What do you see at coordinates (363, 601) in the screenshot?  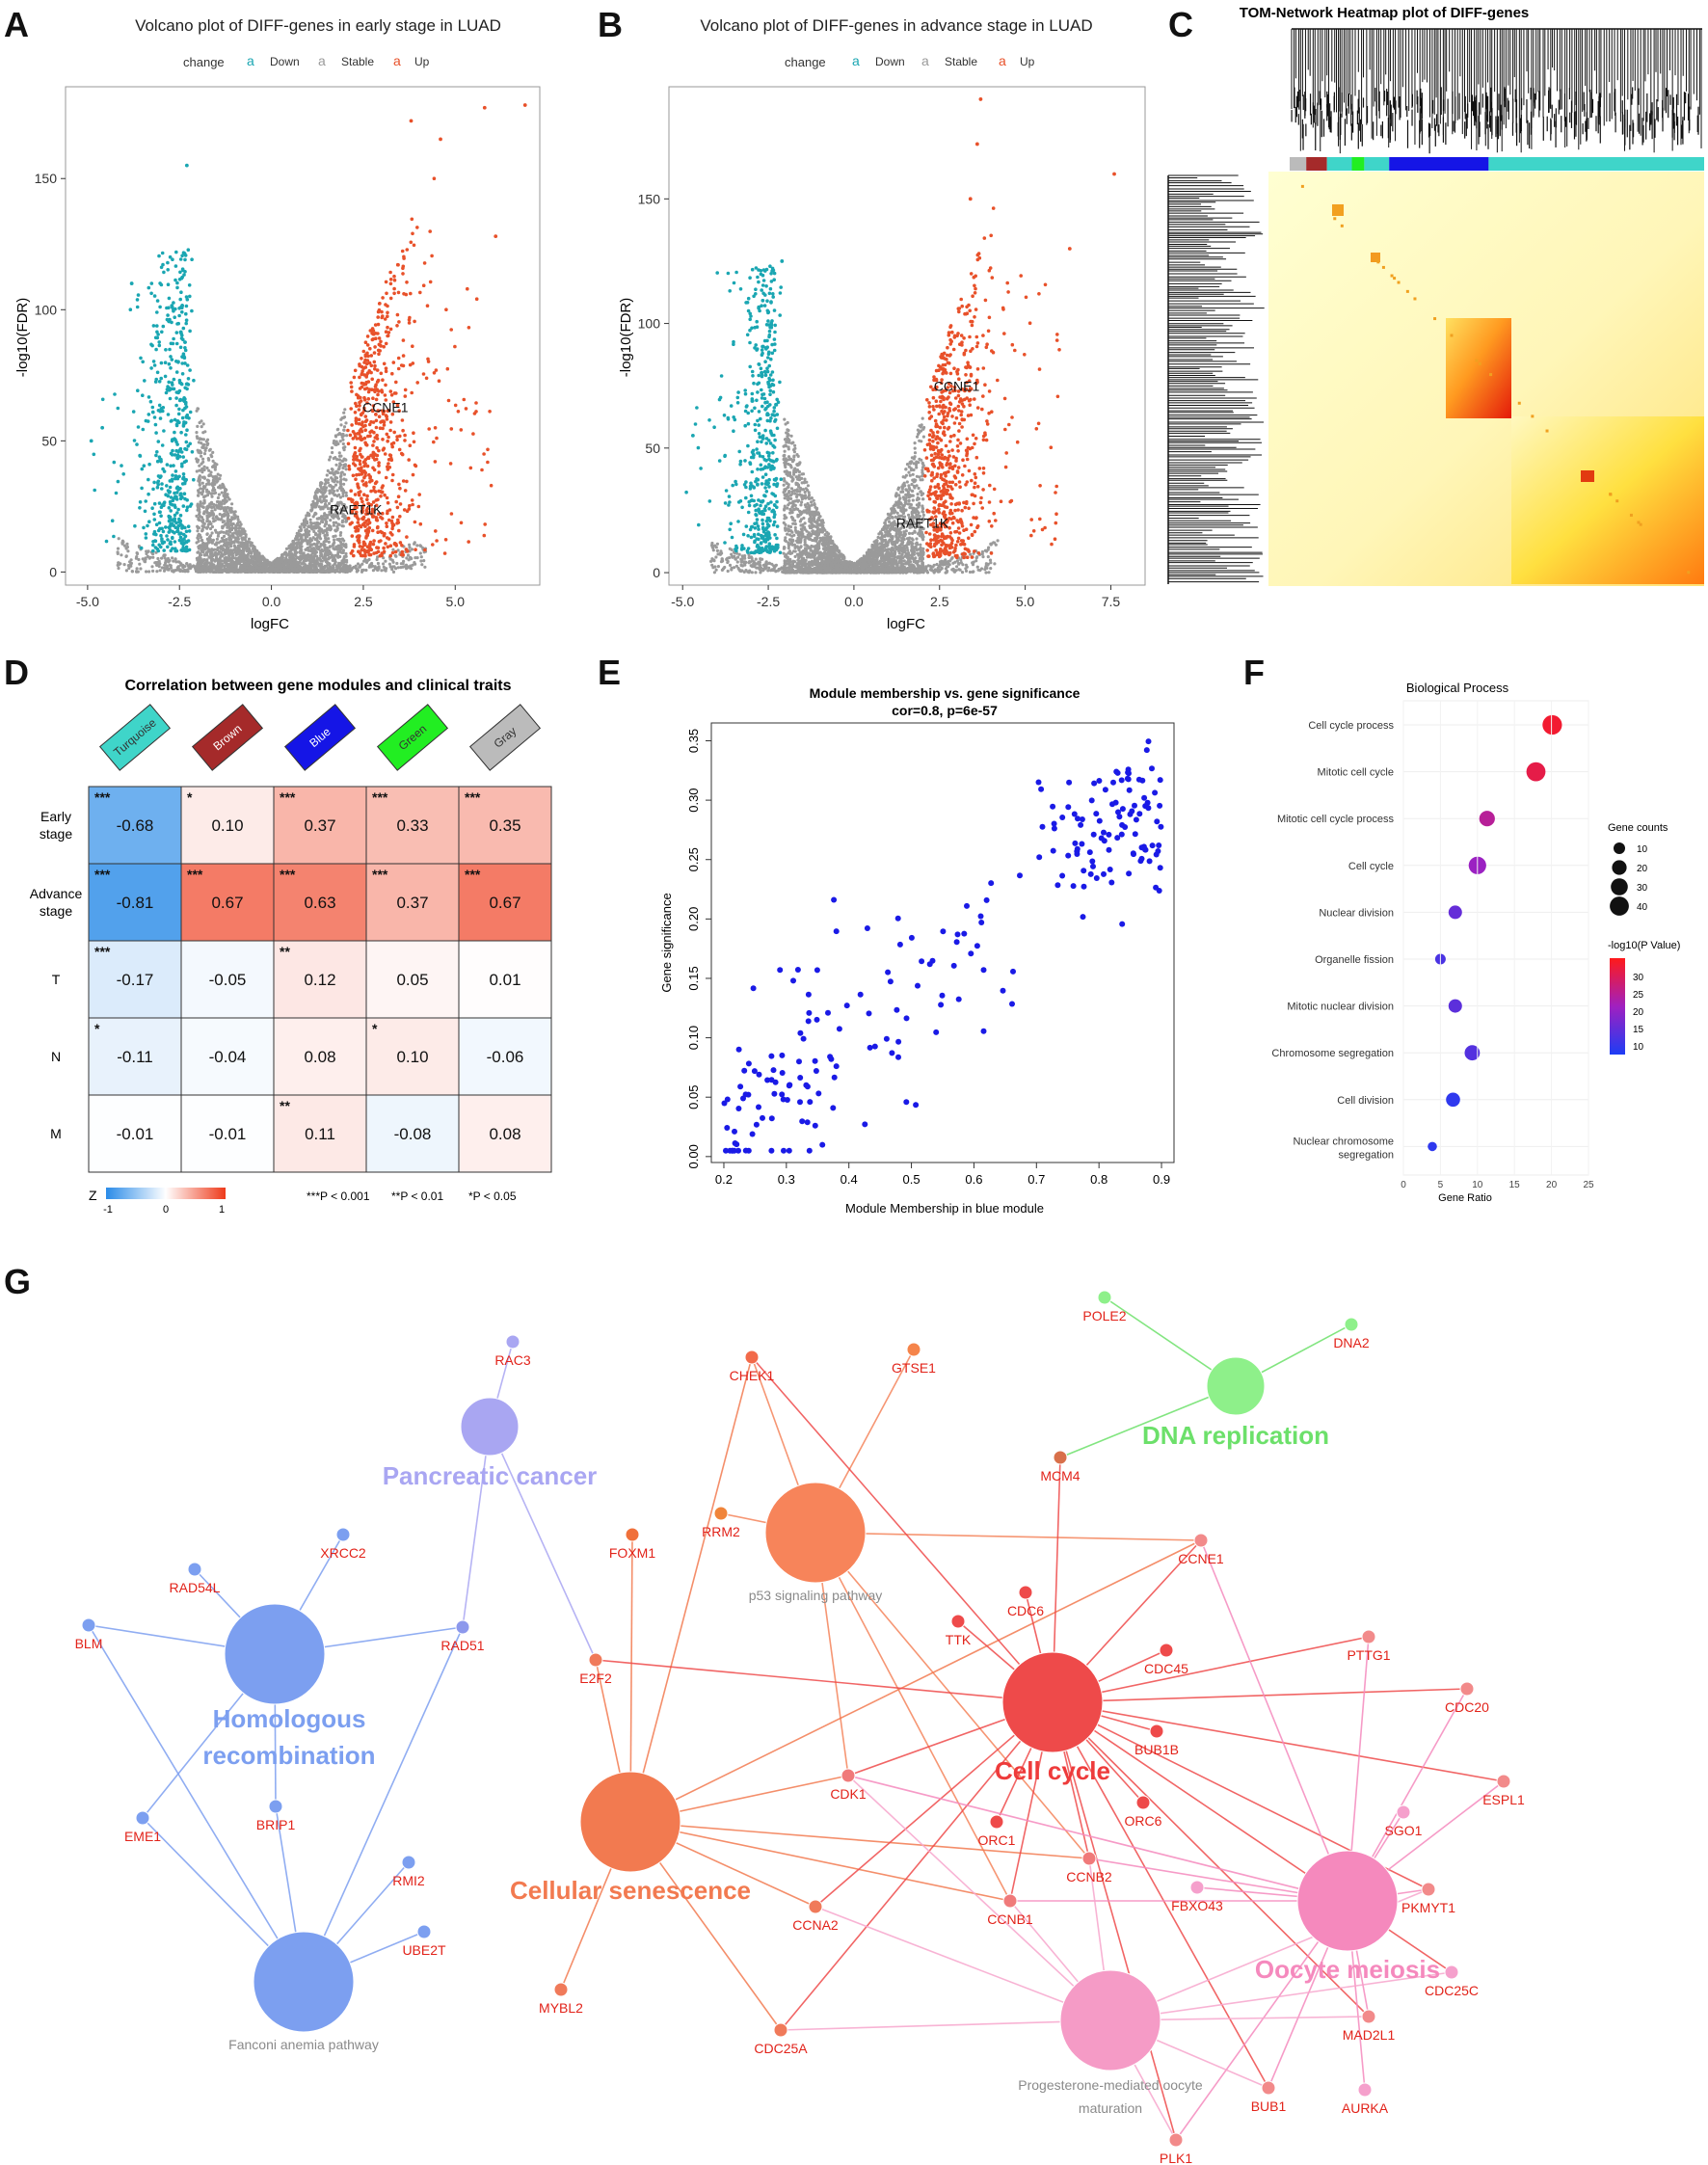 I see `x-tick-label: 2.5` at bounding box center [363, 601].